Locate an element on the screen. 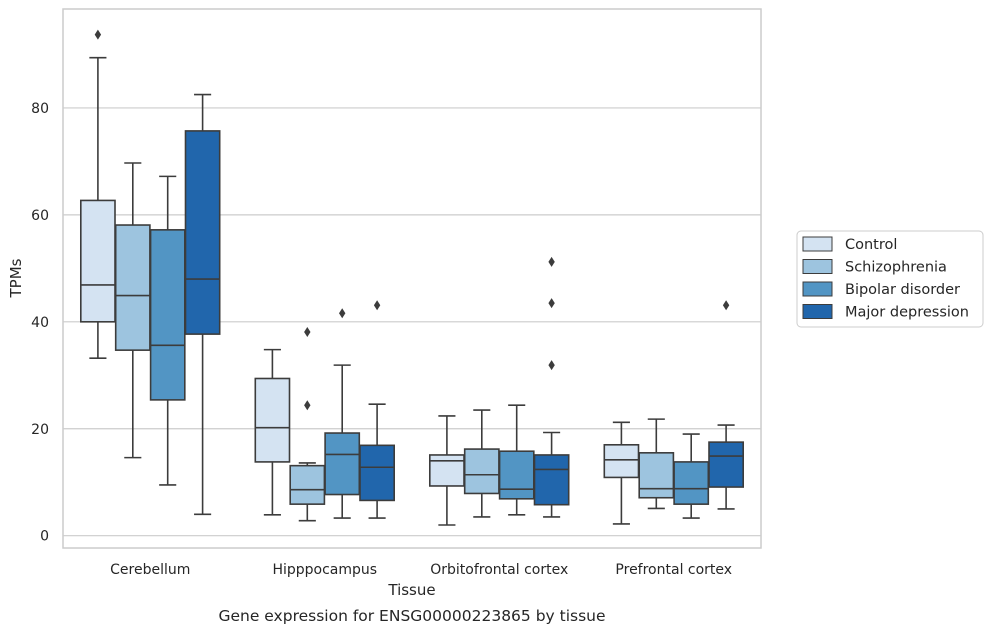 The height and width of the screenshot is (634, 993). y-tick-labels: 0 20 40 60 80 is located at coordinates (40, 323).